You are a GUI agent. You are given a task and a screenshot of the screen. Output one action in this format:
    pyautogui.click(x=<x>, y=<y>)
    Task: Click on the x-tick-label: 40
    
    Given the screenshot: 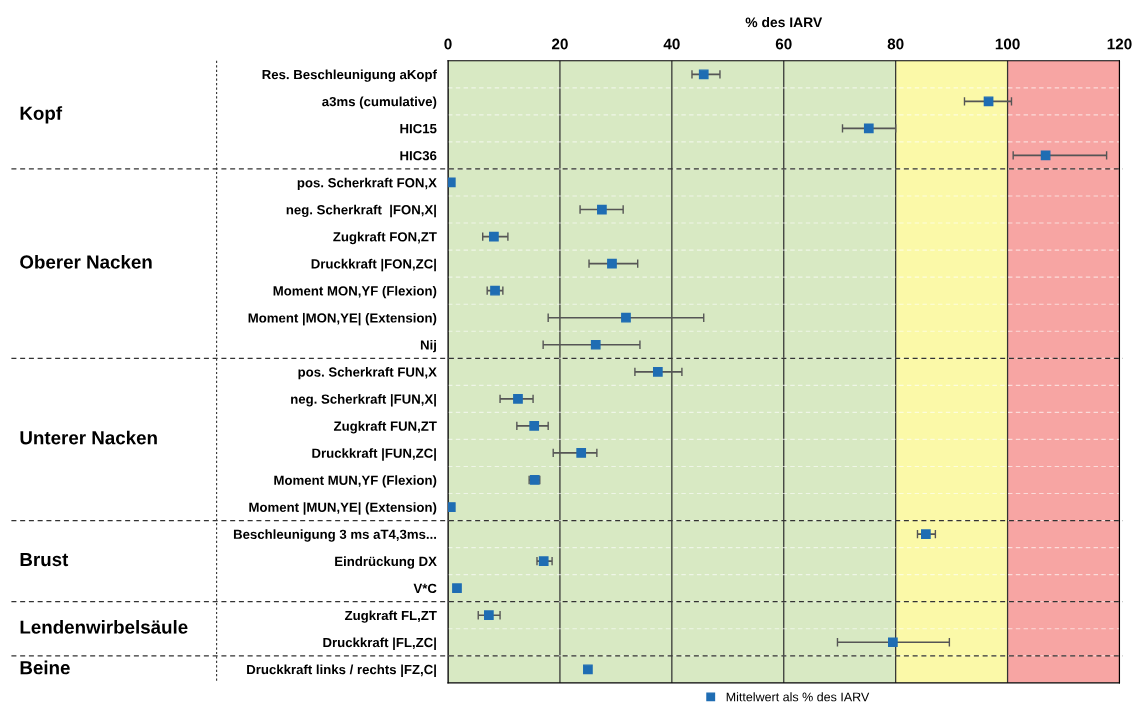 What is the action you would take?
    pyautogui.click(x=671, y=44)
    